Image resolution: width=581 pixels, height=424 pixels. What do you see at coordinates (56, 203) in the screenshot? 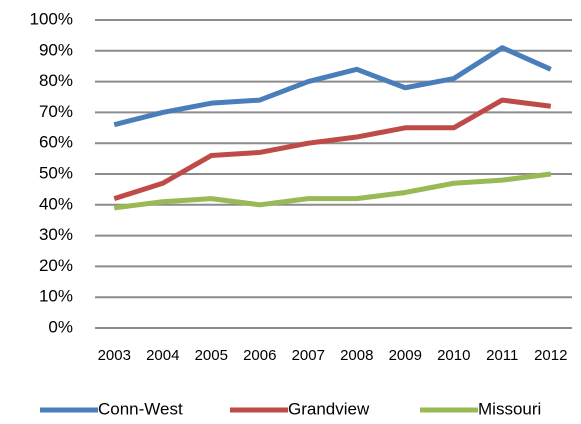
I see `y-tick-label: 40%` at bounding box center [56, 203].